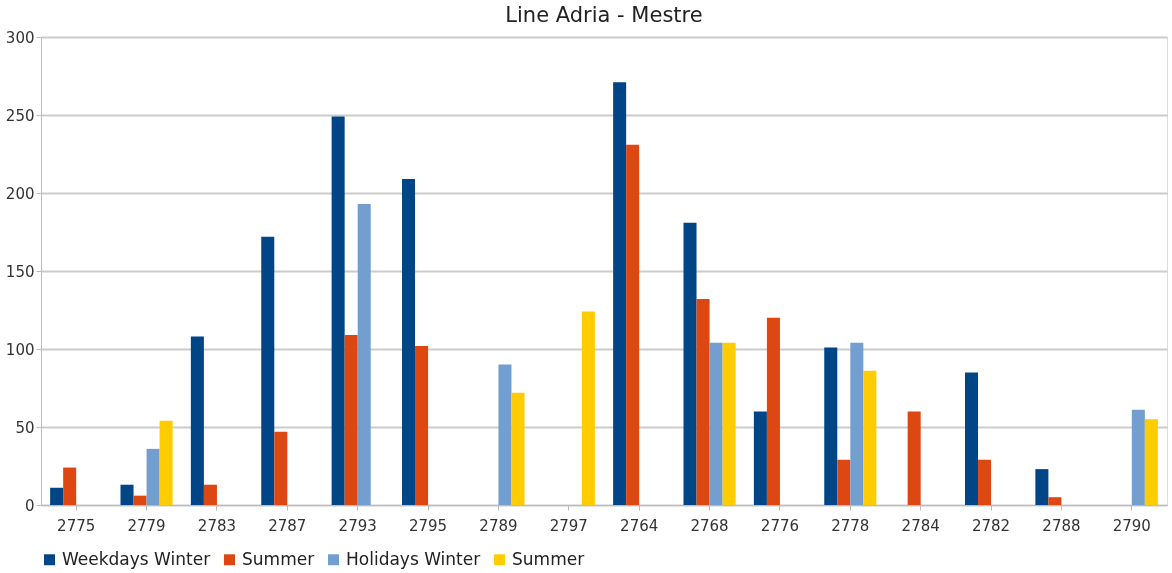  What do you see at coordinates (780, 525) in the screenshot?
I see `x-tick-label: 2776` at bounding box center [780, 525].